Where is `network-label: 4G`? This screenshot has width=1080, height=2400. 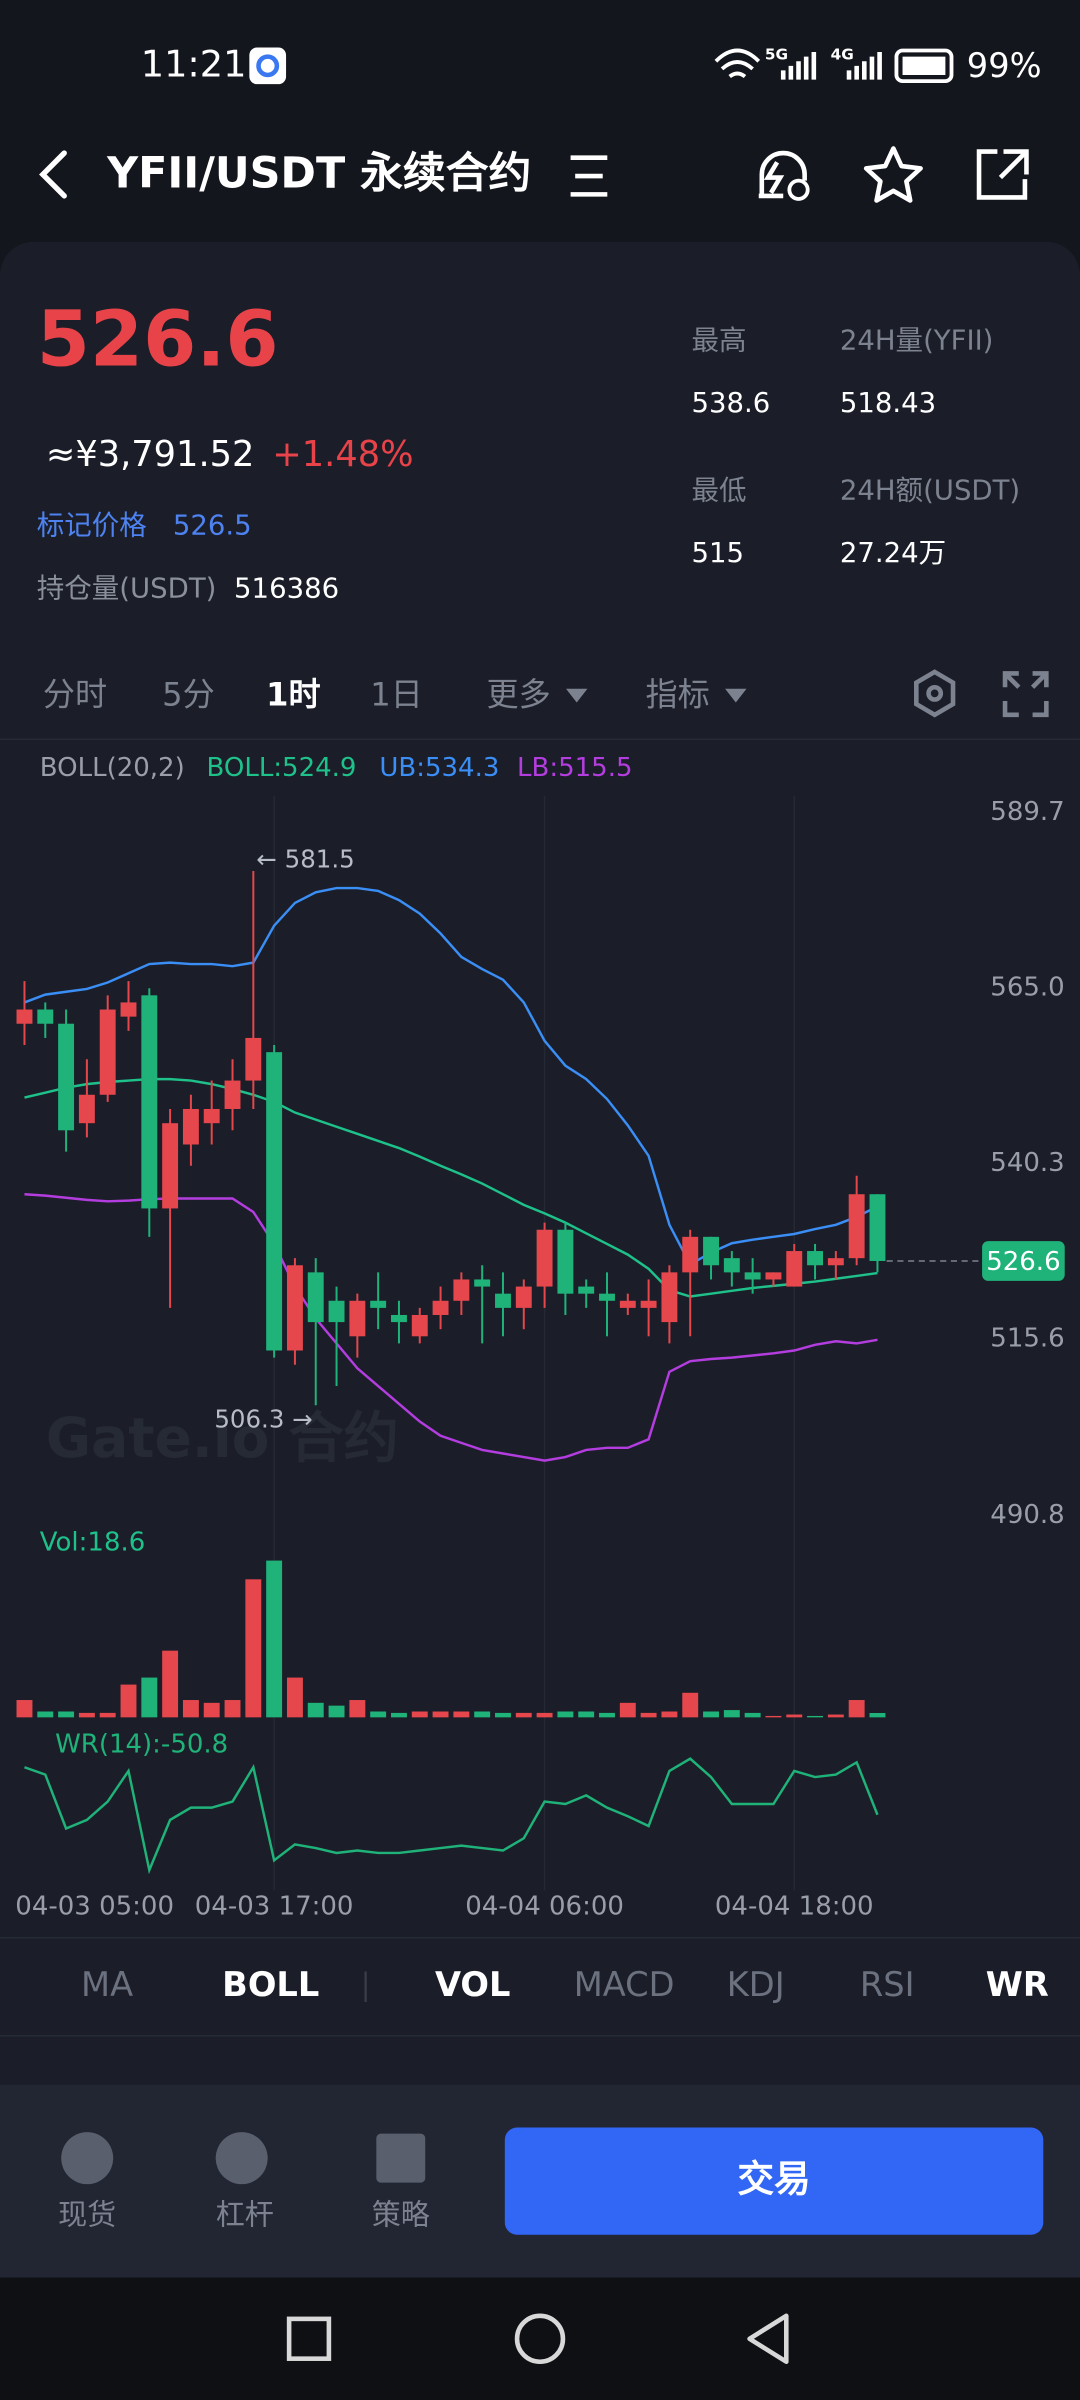
network-label: 4G is located at coordinates (842, 55).